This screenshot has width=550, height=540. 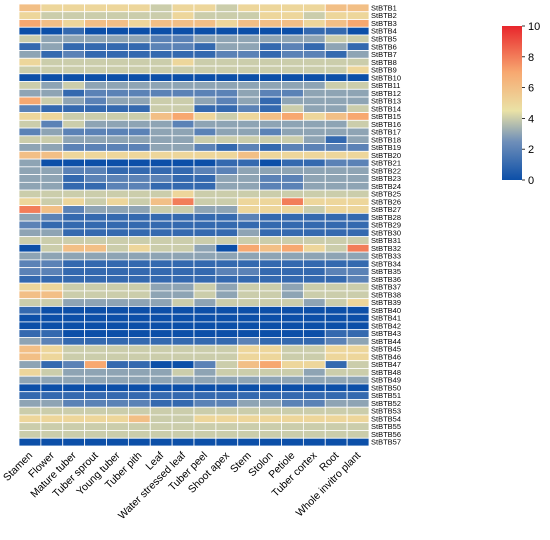 What do you see at coordinates (385, 85) in the screenshot?
I see `row-label: StBTB11` at bounding box center [385, 85].